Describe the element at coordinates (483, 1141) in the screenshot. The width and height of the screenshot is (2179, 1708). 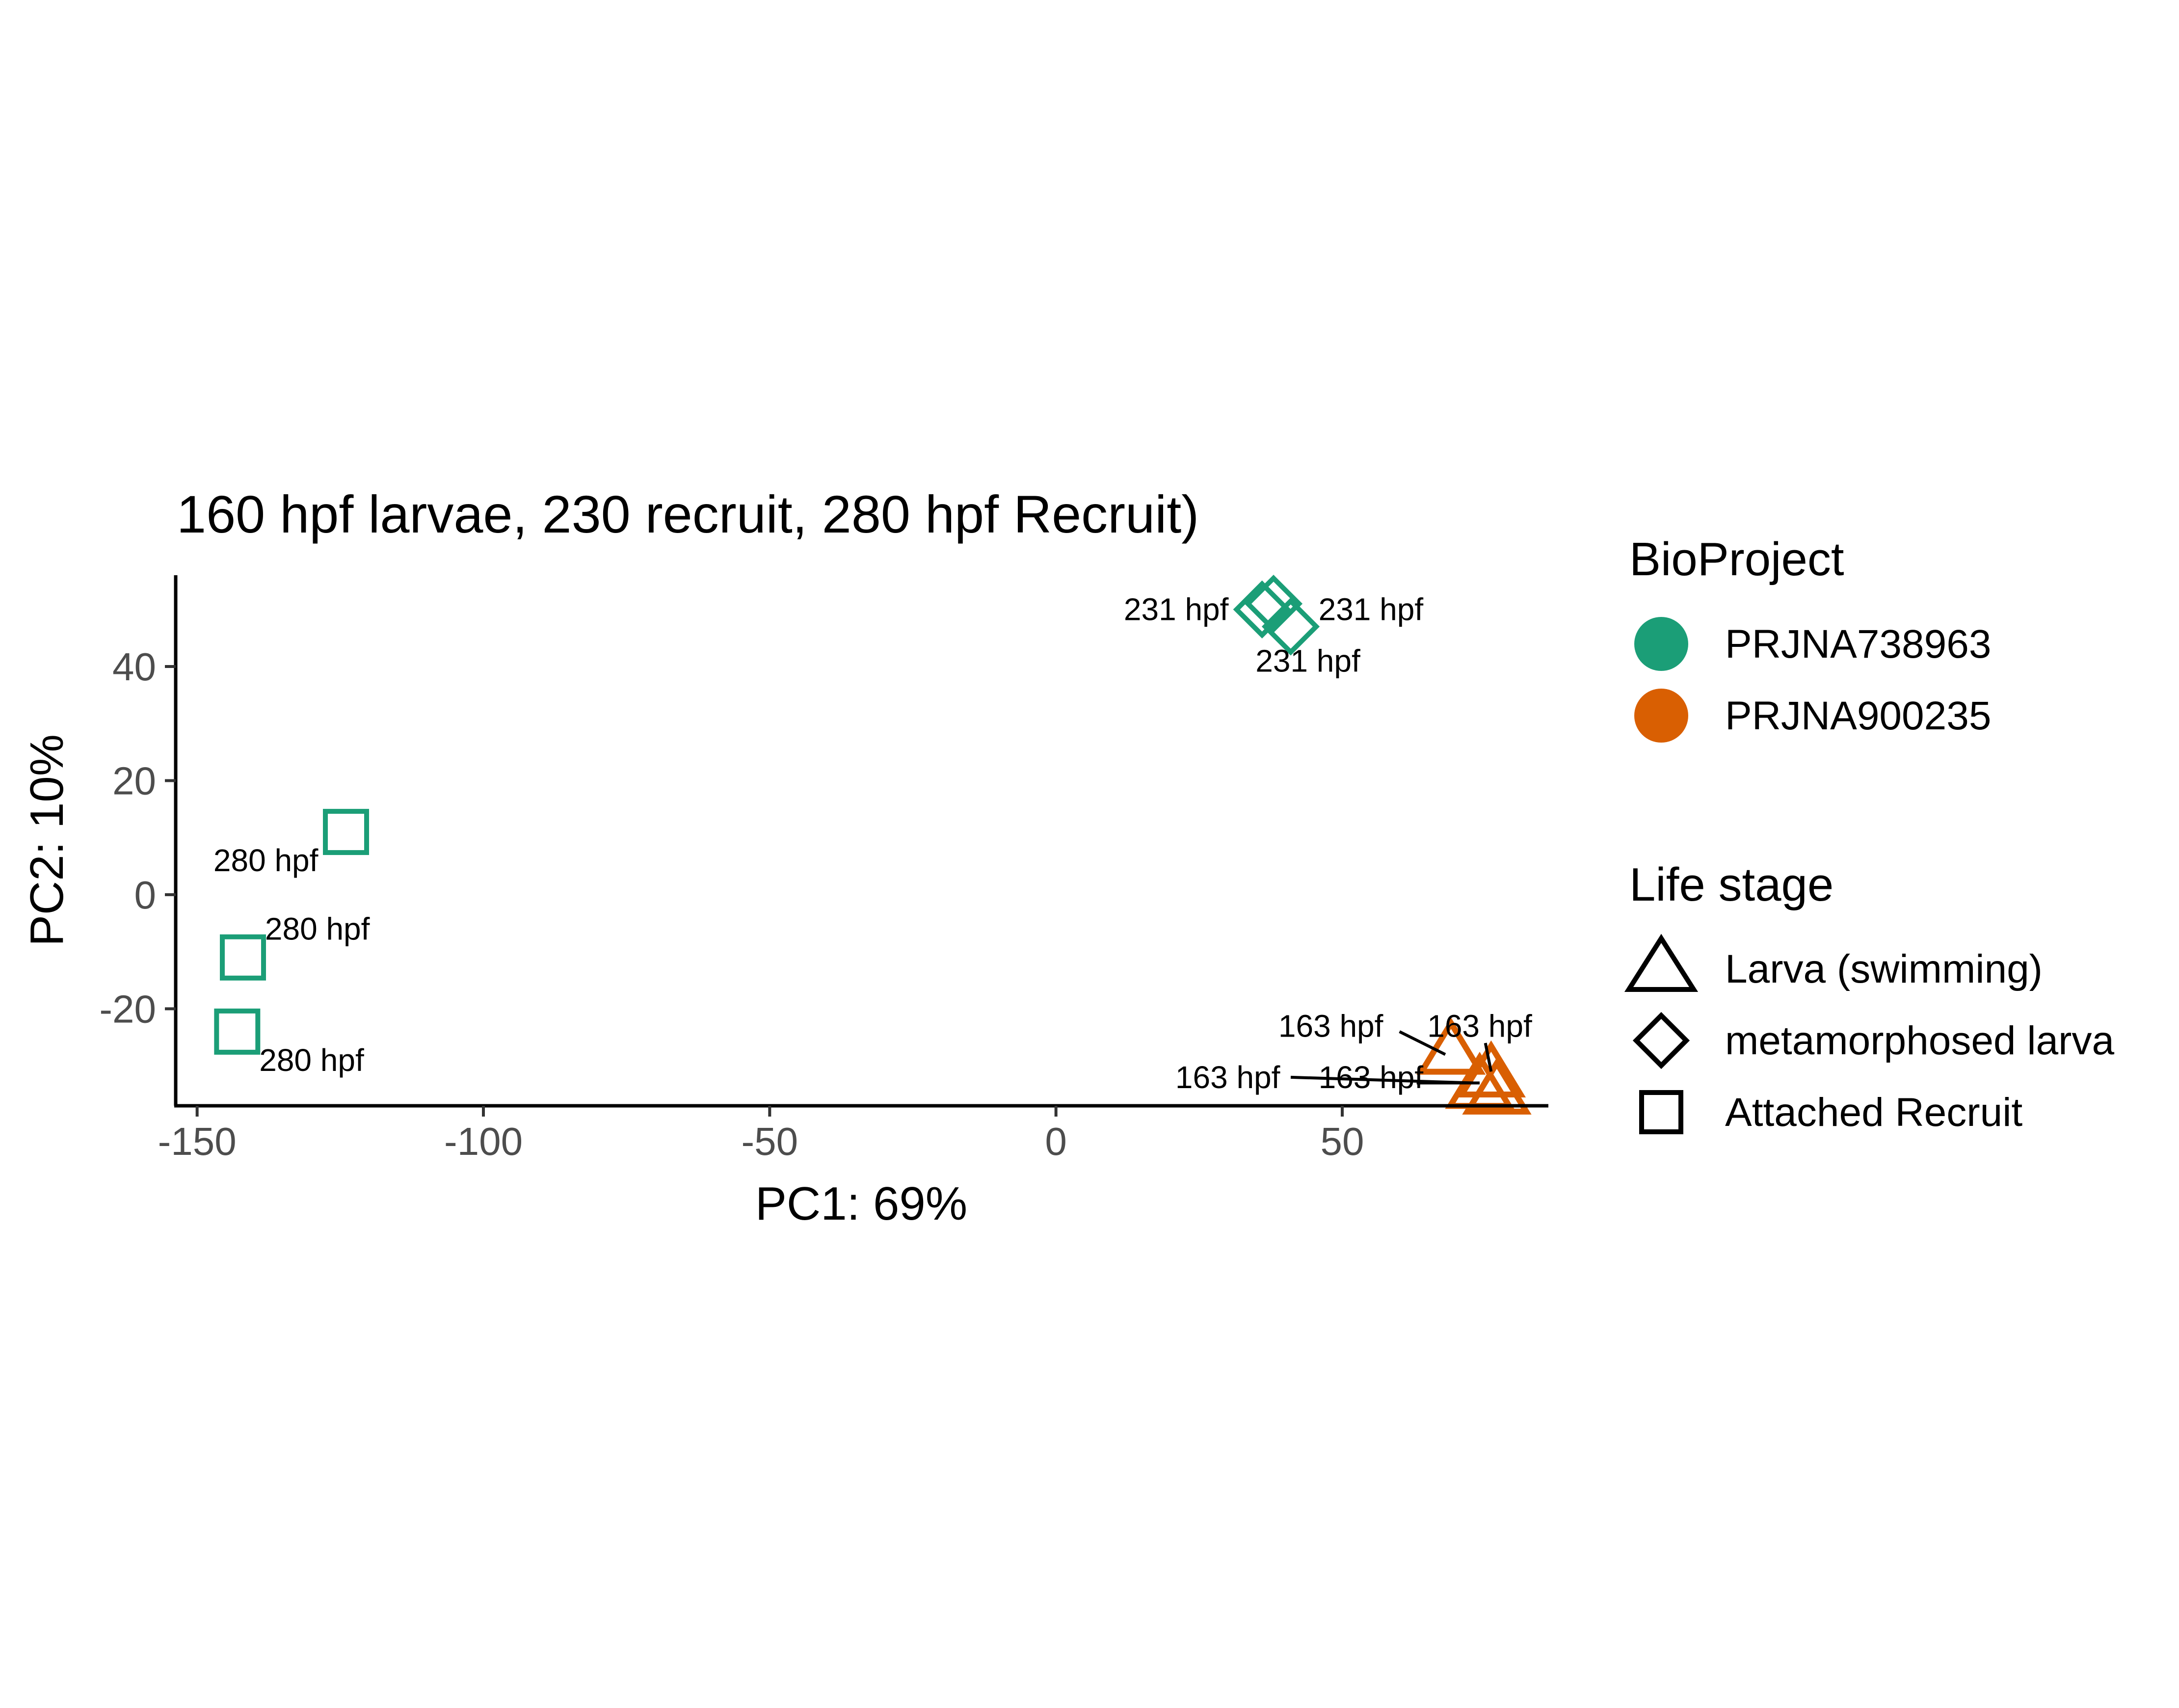
I see `x-tick-label: -100` at that location.